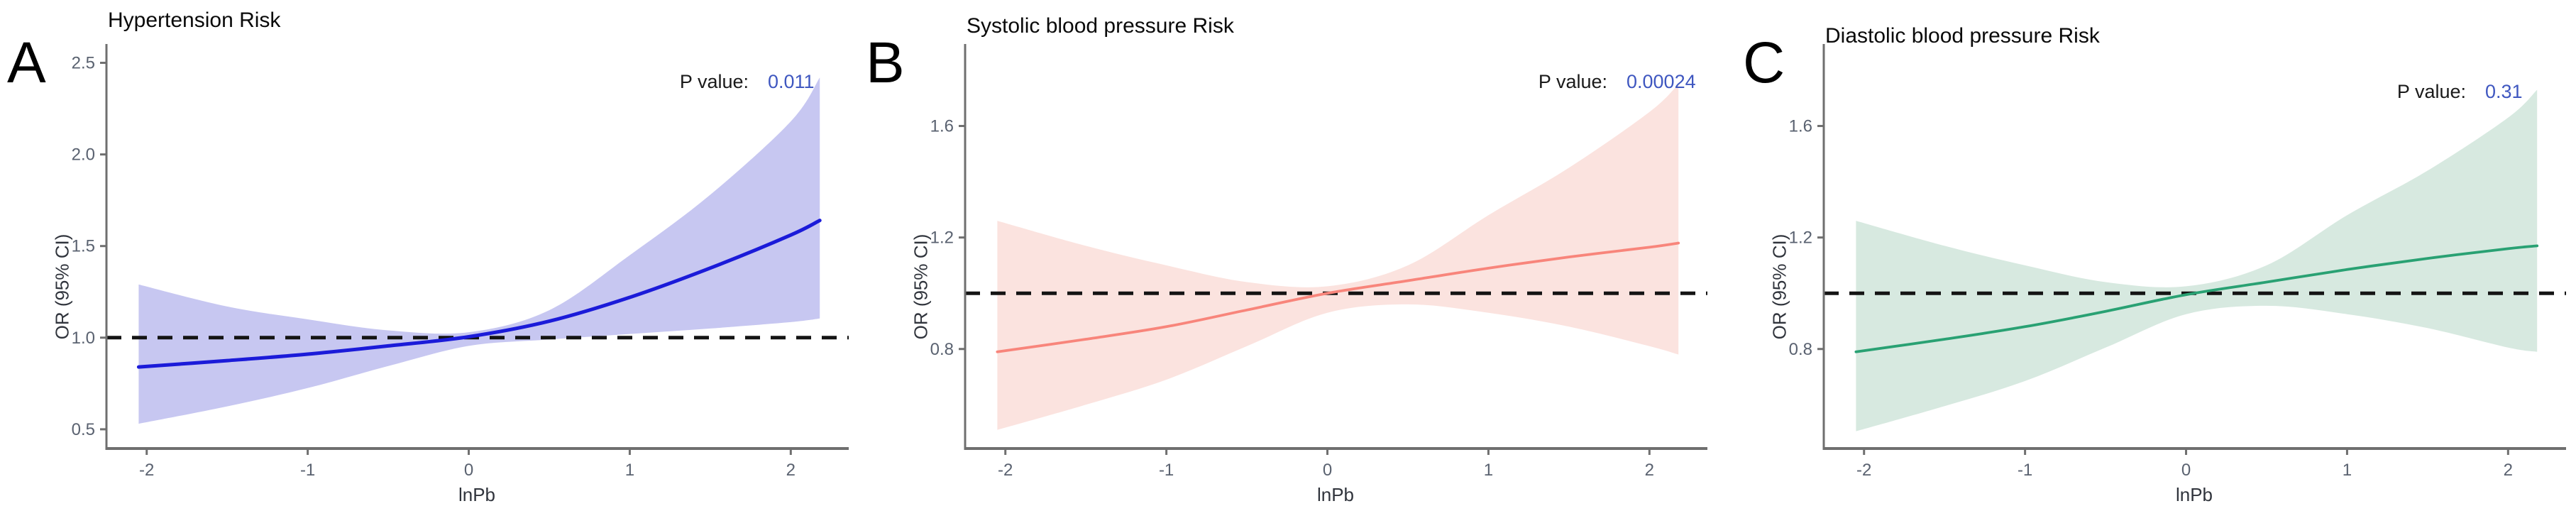  Describe the element at coordinates (194, 20) in the screenshot. I see `panel-title: Hypertension Risk` at that location.